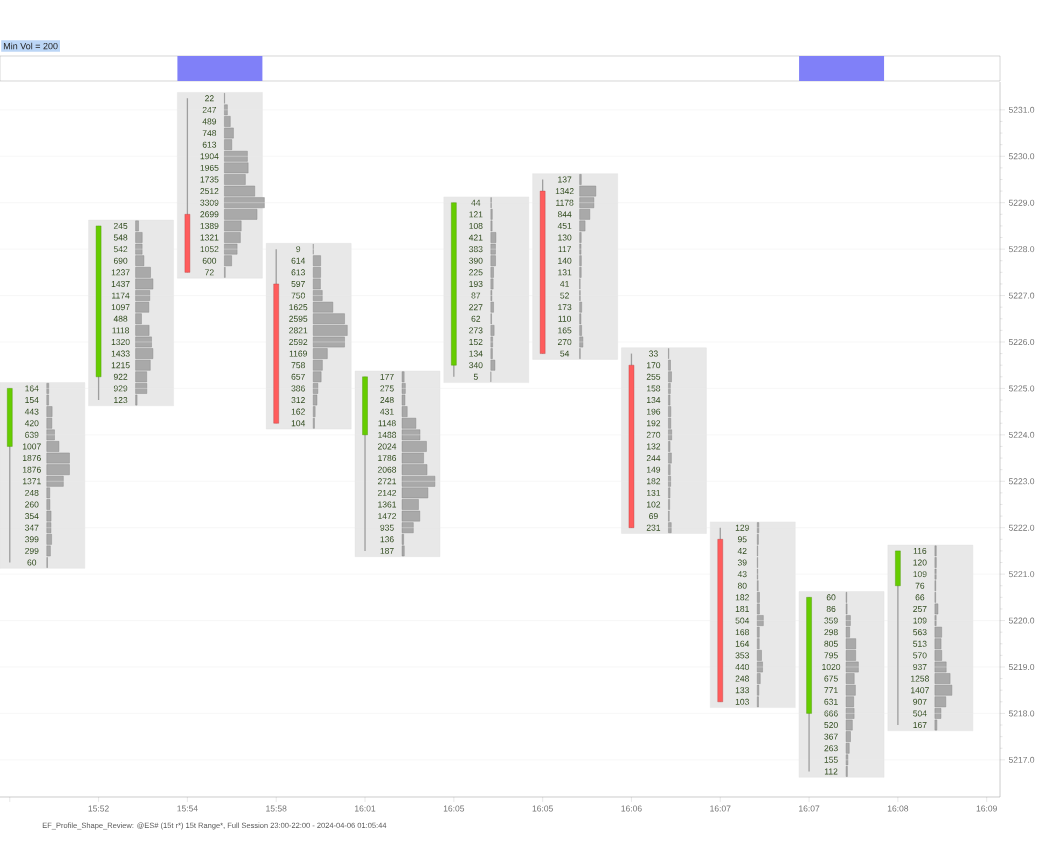  What do you see at coordinates (920, 608) in the screenshot?
I see `data-label: 257` at bounding box center [920, 608].